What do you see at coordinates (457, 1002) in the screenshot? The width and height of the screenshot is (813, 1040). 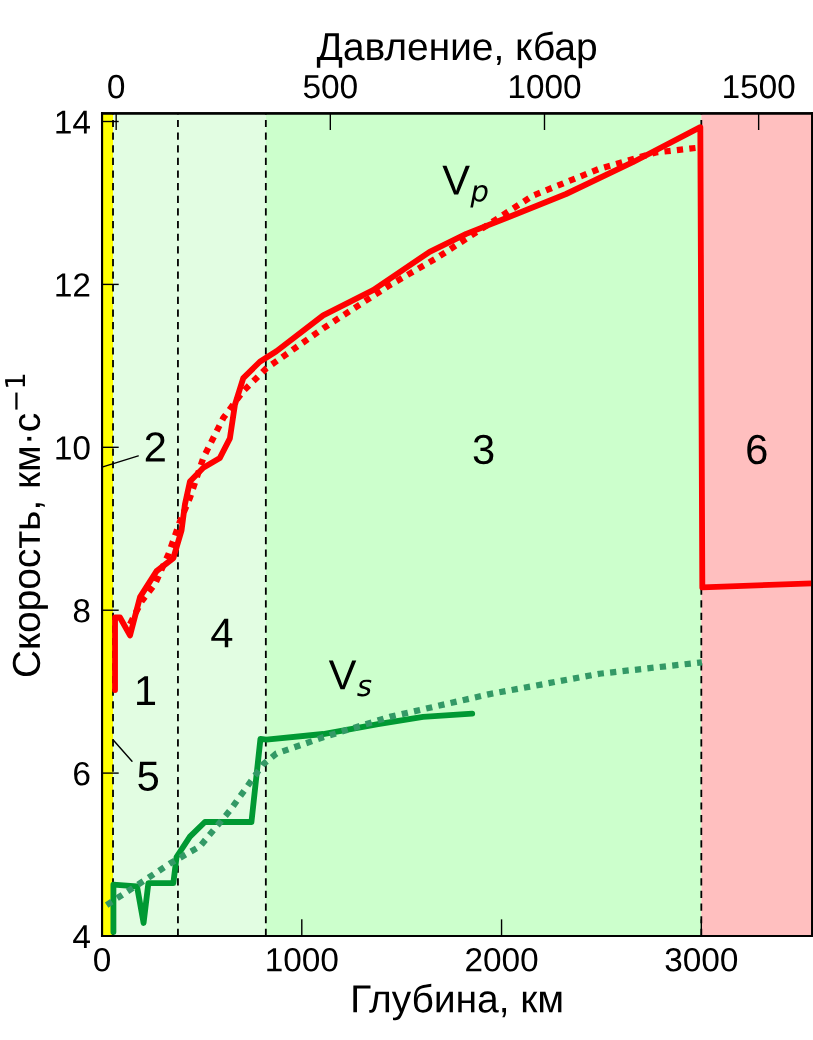 I see `x-axis-title: Глубина, км` at bounding box center [457, 1002].